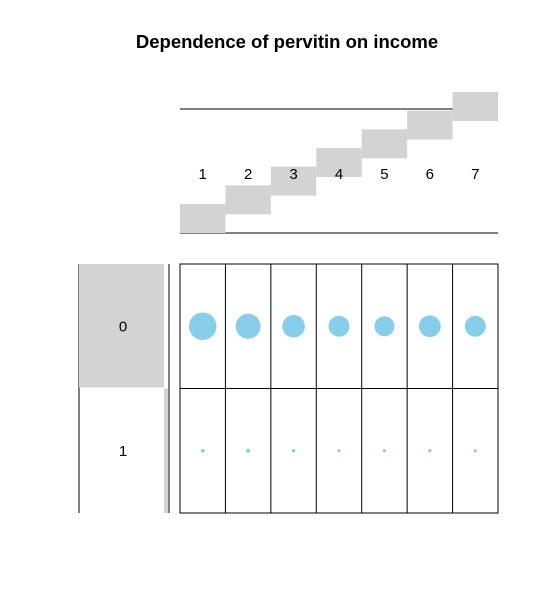  Describe the element at coordinates (203, 174) in the screenshot. I see `column-label-1: 1` at that location.